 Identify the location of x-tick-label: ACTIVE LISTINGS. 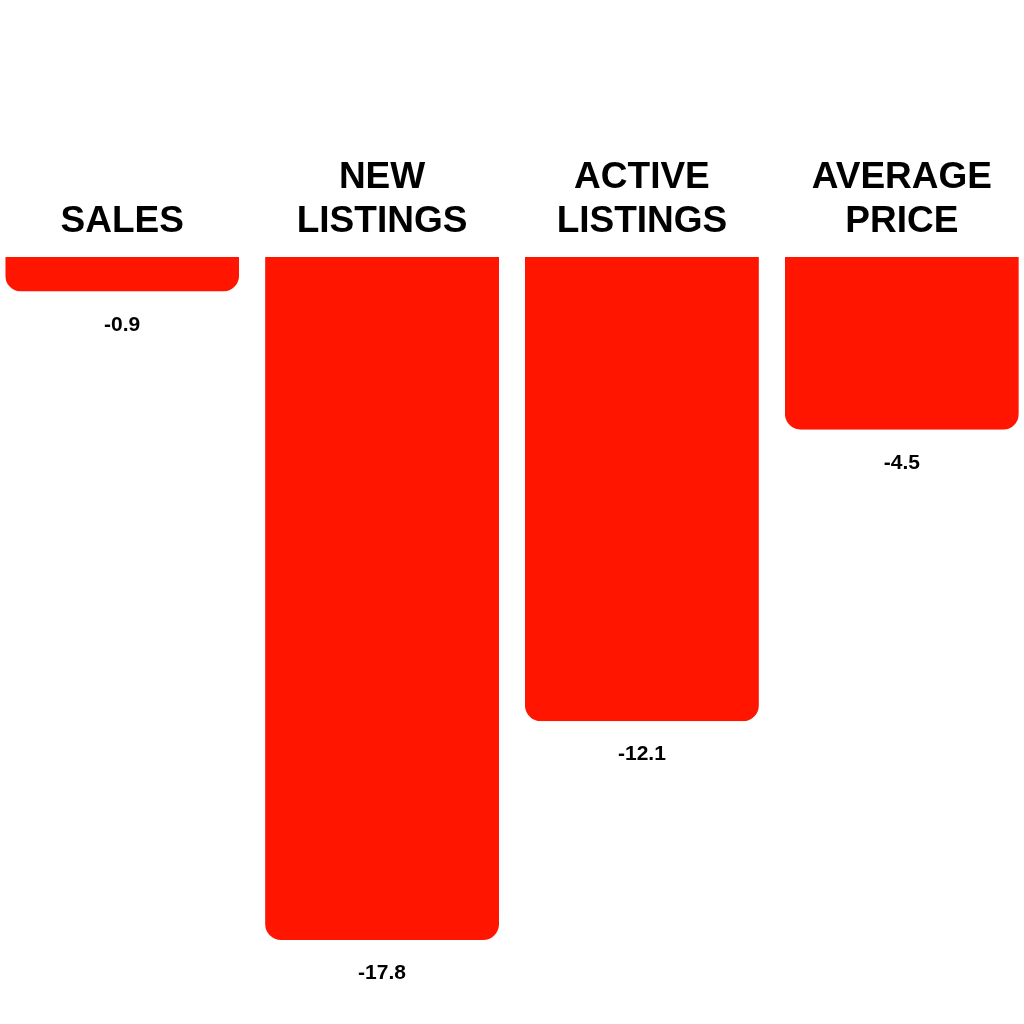
(642, 197).